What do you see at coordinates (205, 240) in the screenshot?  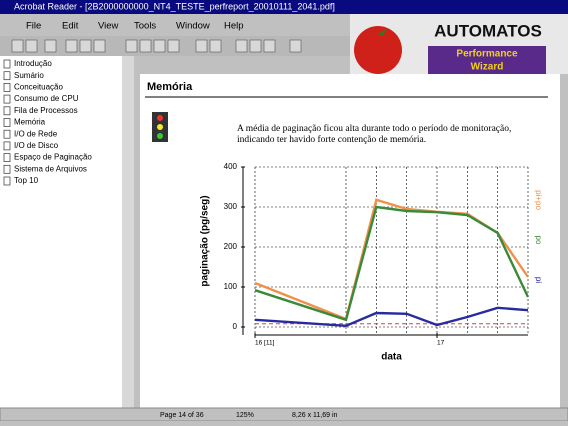 I see `y-axis-label: paginação (pg/seg)` at bounding box center [205, 240].